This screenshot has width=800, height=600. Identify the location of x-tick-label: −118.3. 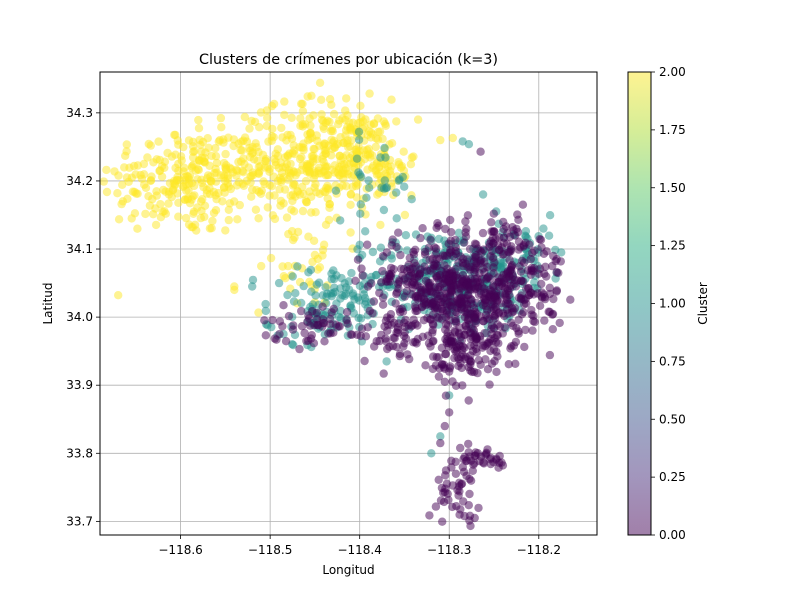
(449, 550).